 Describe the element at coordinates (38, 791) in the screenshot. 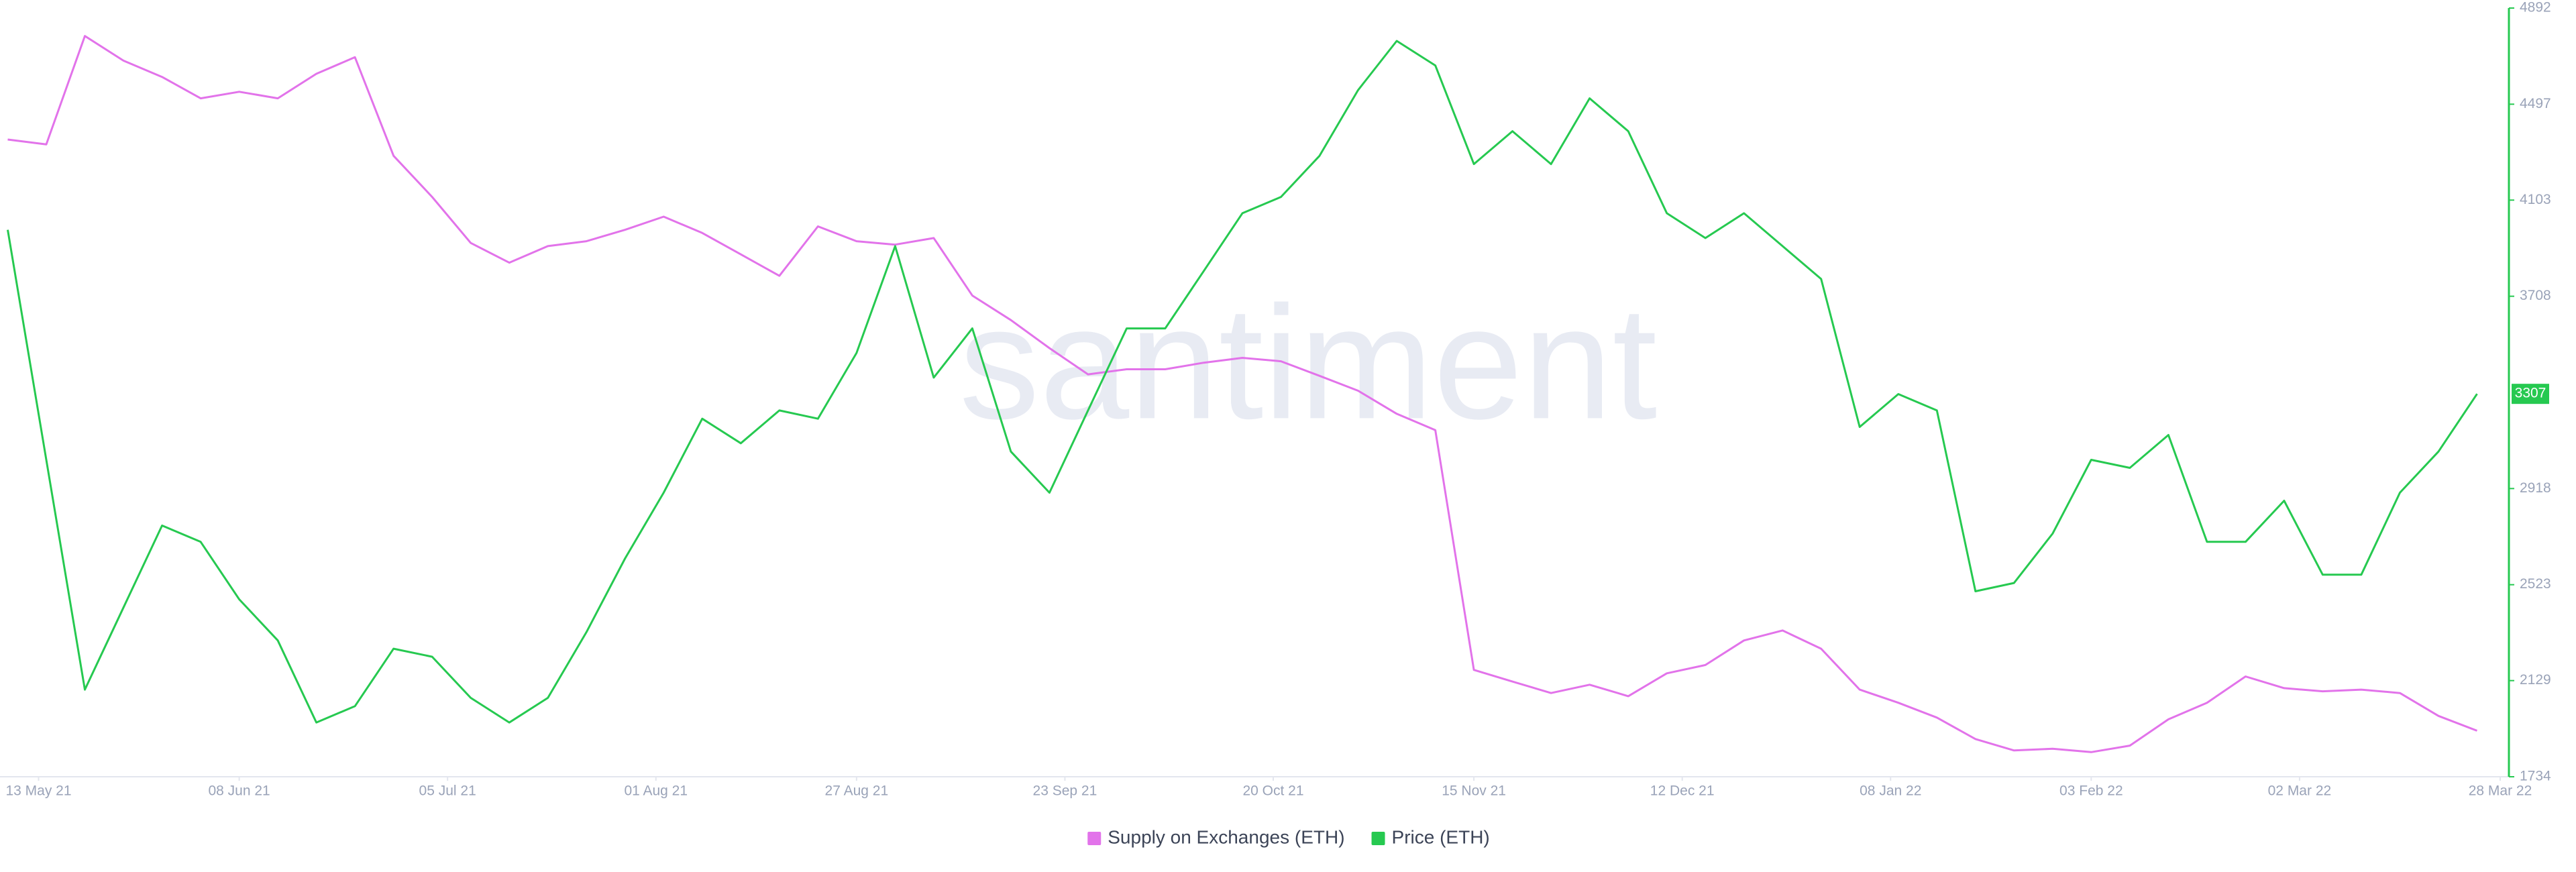

I see `x-tick-label: 13 May 21` at that location.